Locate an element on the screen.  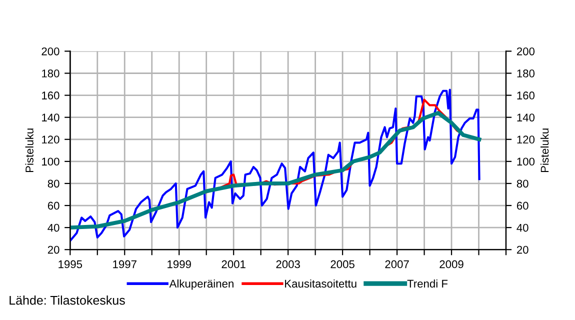
y2-axis-title: Pisteluku is located at coordinates (544, 150).